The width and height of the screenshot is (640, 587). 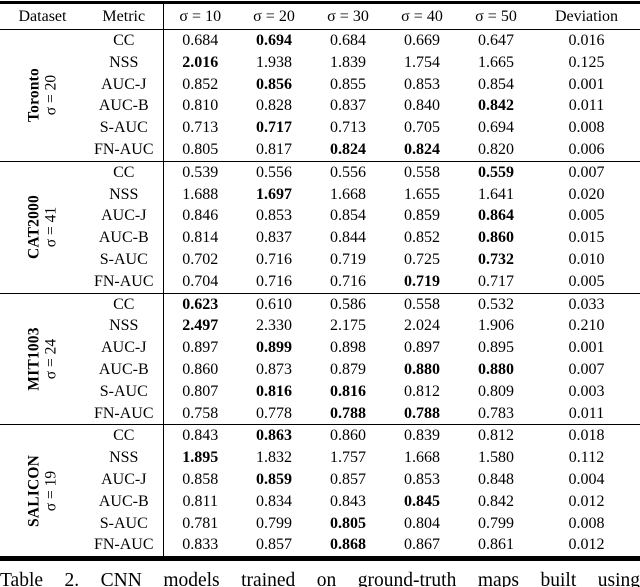 What do you see at coordinates (124, 16) in the screenshot?
I see `header-metric: Metric` at bounding box center [124, 16].